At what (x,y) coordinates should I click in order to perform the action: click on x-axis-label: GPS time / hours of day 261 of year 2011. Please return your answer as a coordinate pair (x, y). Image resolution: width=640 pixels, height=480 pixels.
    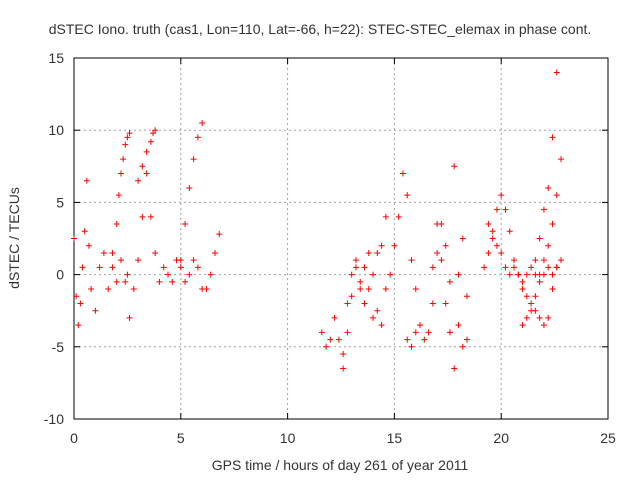
    Looking at the image, I should click on (340, 465).